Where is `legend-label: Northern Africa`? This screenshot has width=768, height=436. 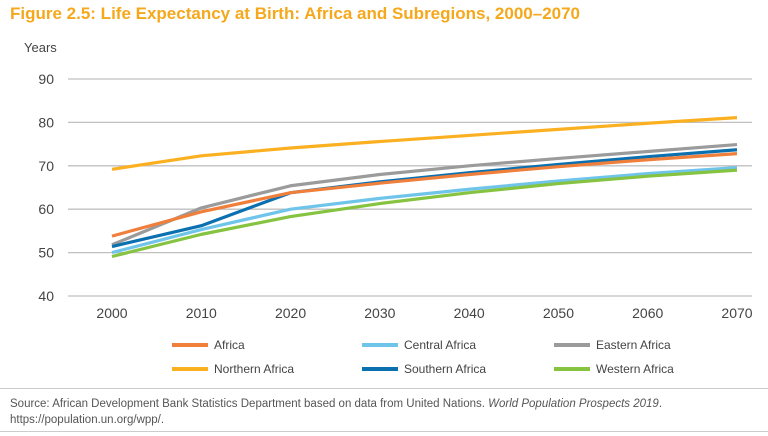
legend-label: Northern Africa is located at coordinates (254, 369).